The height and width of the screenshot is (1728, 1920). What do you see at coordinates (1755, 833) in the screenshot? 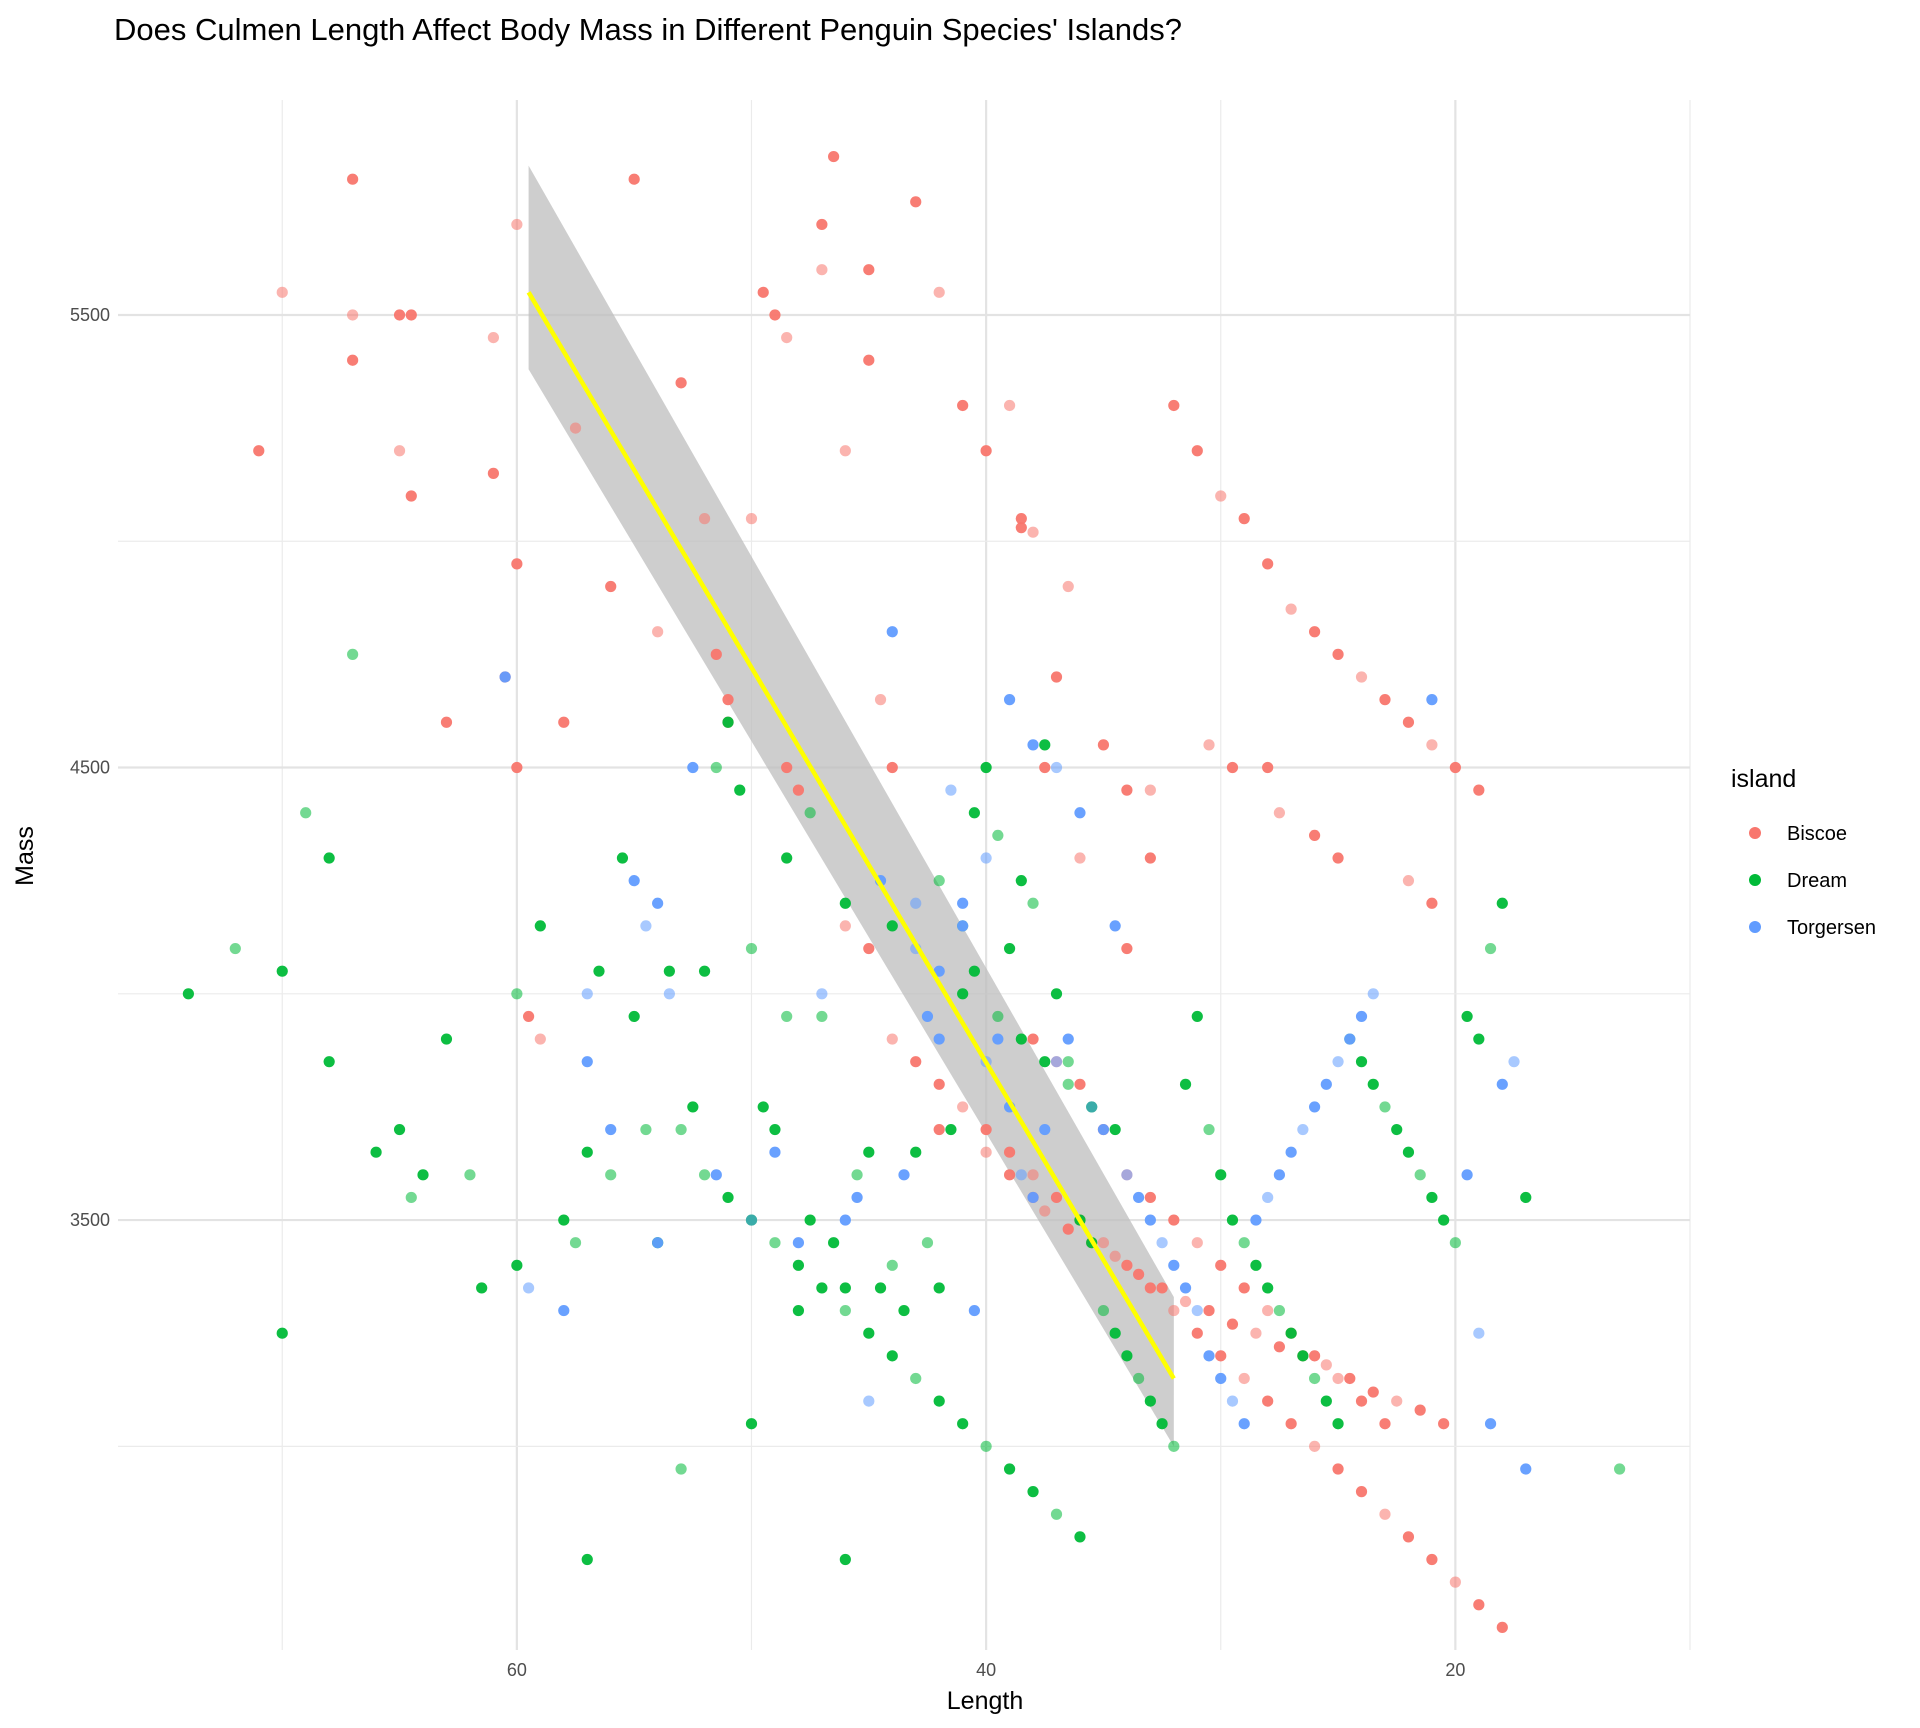
I see `legend-key-biscoe` at bounding box center [1755, 833].